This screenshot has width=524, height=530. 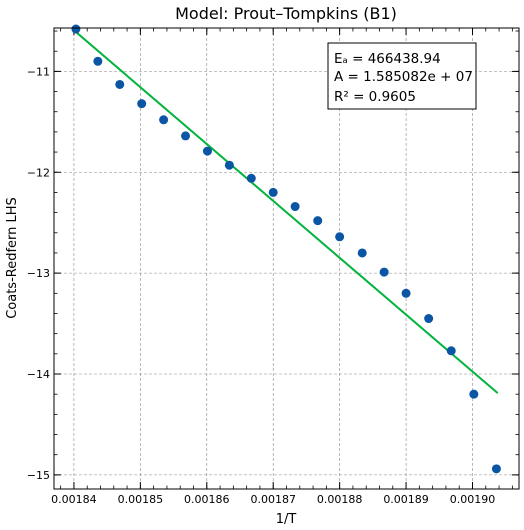 I want to click on x-tick-label: 0.00186, so click(x=207, y=499).